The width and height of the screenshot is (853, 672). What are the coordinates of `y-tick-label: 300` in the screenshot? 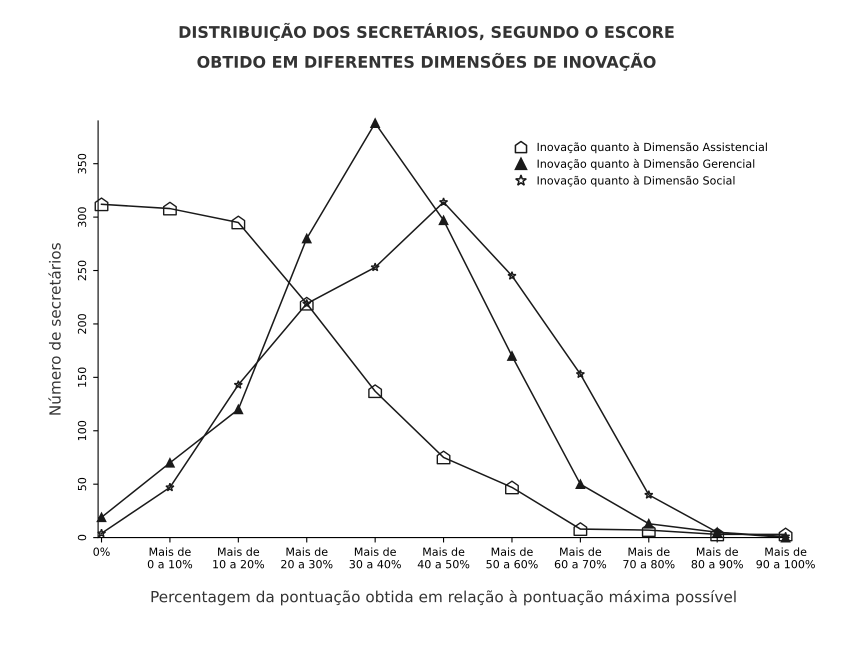 It's located at (82, 217).